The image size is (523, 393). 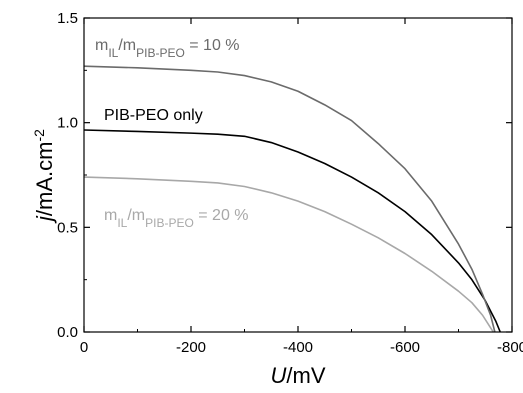 What do you see at coordinates (67, 332) in the screenshot?
I see `y-tick-label: 0.0` at bounding box center [67, 332].